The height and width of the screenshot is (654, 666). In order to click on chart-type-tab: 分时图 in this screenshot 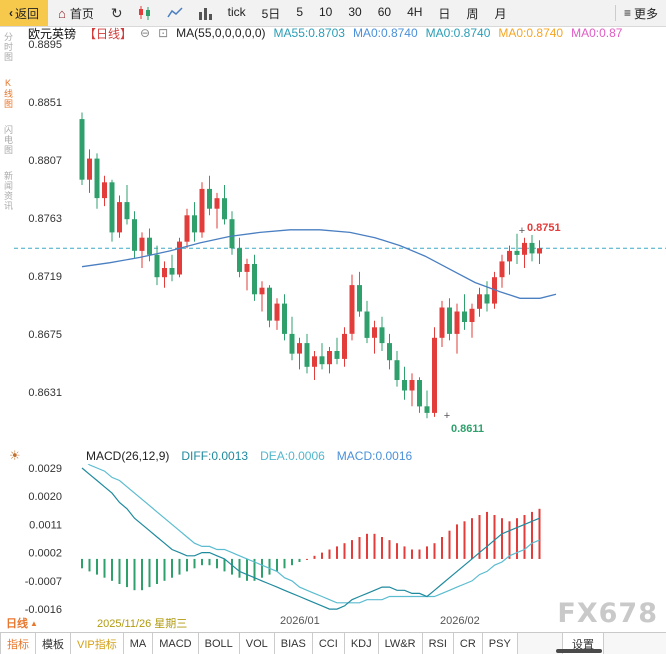, I will do `click(8, 47)`.